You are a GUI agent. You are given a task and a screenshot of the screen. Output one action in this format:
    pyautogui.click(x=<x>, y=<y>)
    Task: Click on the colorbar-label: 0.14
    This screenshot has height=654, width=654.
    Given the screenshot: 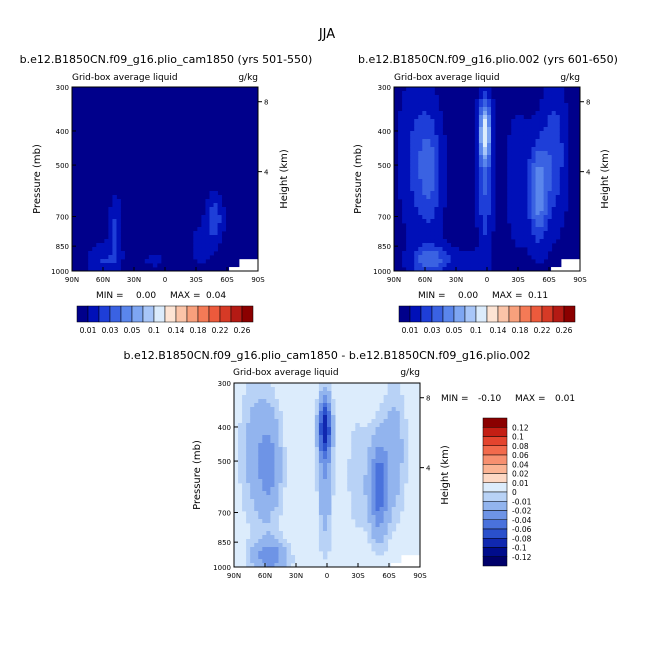 What is the action you would take?
    pyautogui.click(x=498, y=330)
    